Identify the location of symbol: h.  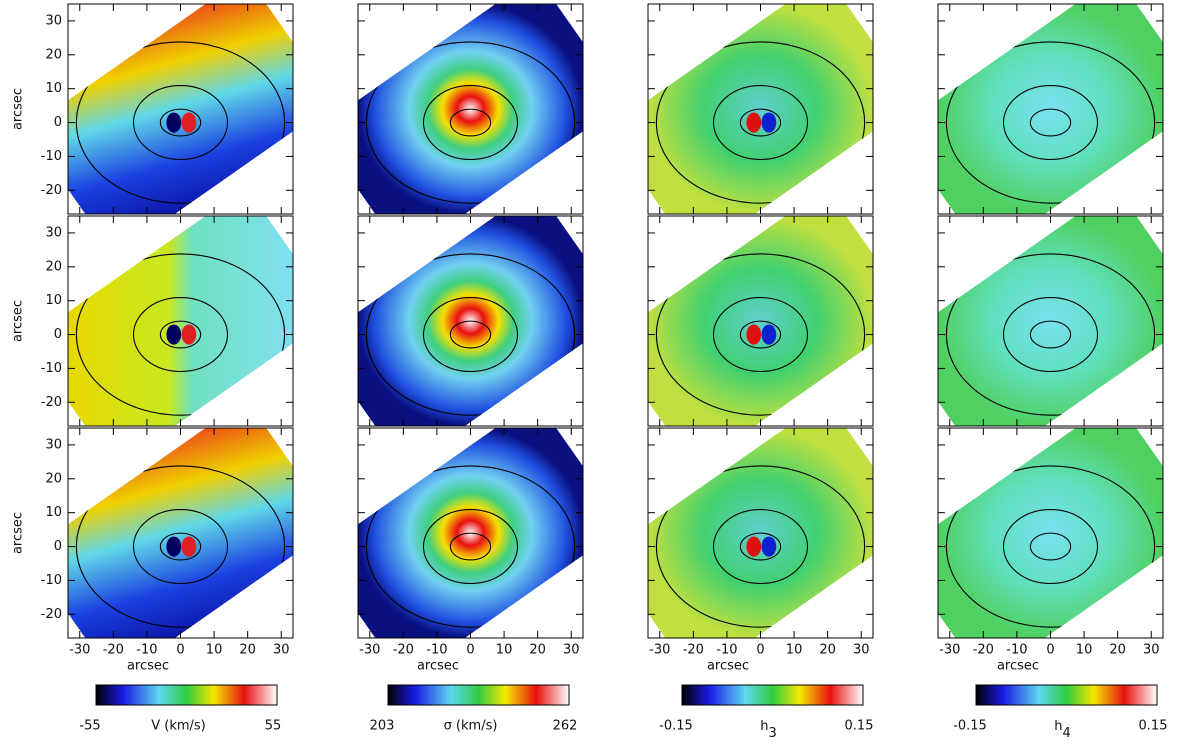
(764, 726).